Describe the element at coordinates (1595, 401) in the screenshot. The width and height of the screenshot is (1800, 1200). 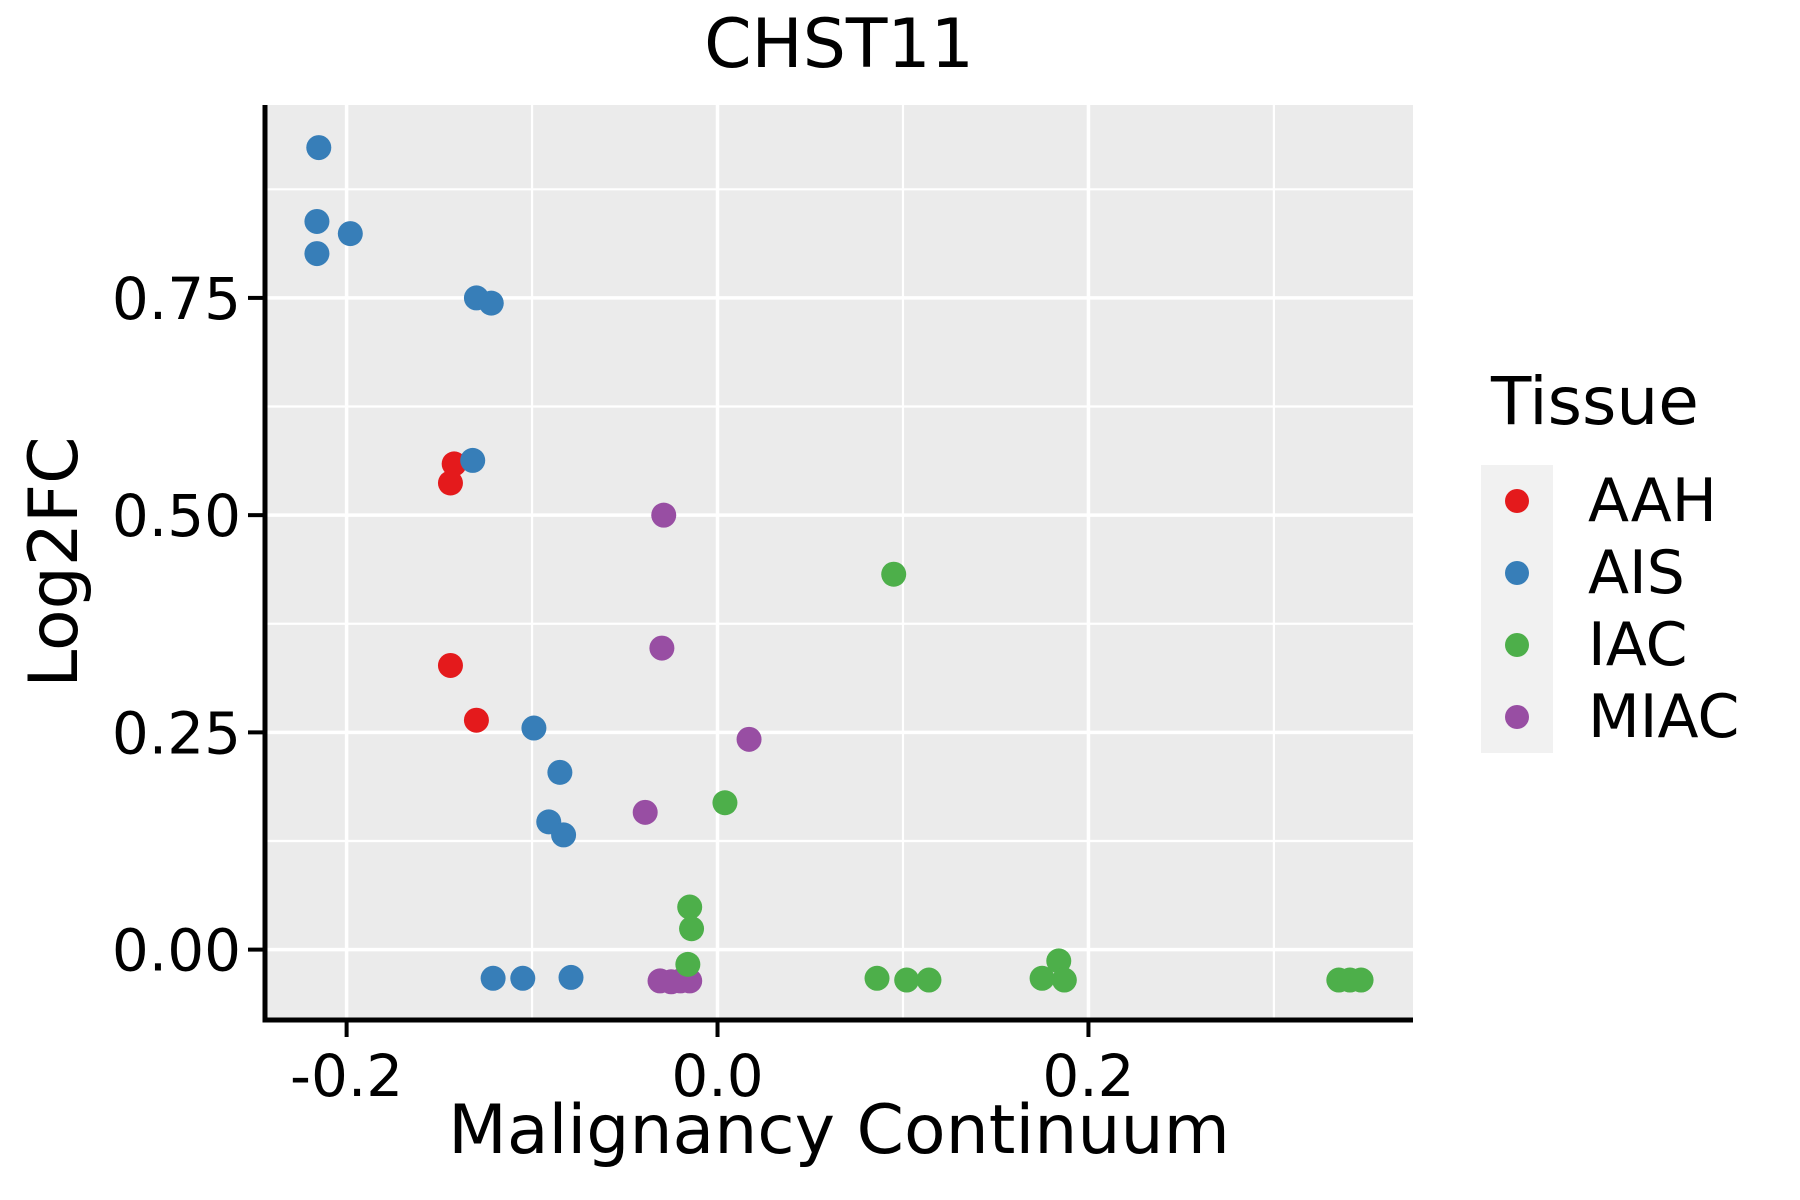
I see `legend-title: Tissue` at that location.